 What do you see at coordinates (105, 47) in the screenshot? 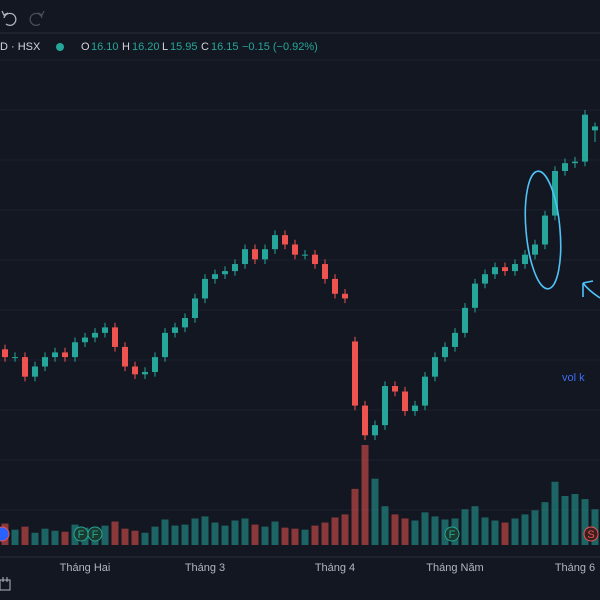
I see `o-value: 16.10` at bounding box center [105, 47].